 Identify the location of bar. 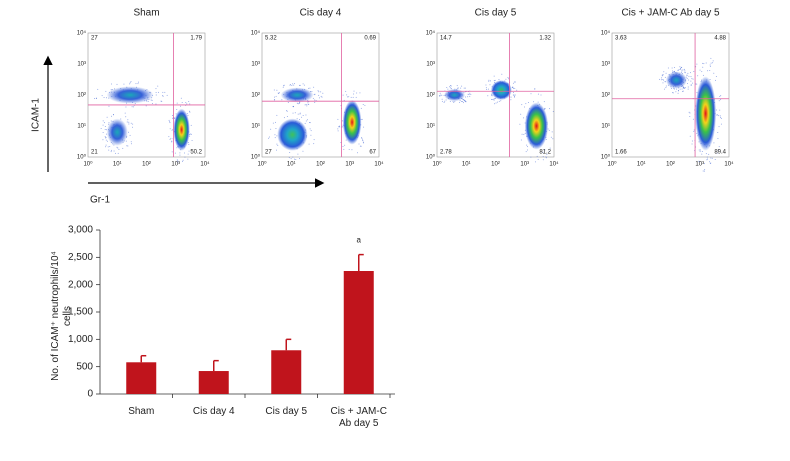
(141, 378).